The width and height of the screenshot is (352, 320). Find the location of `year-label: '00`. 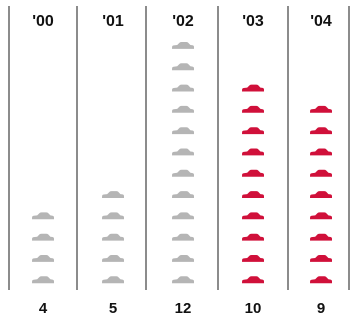

year-label: '00 is located at coordinates (43, 21).